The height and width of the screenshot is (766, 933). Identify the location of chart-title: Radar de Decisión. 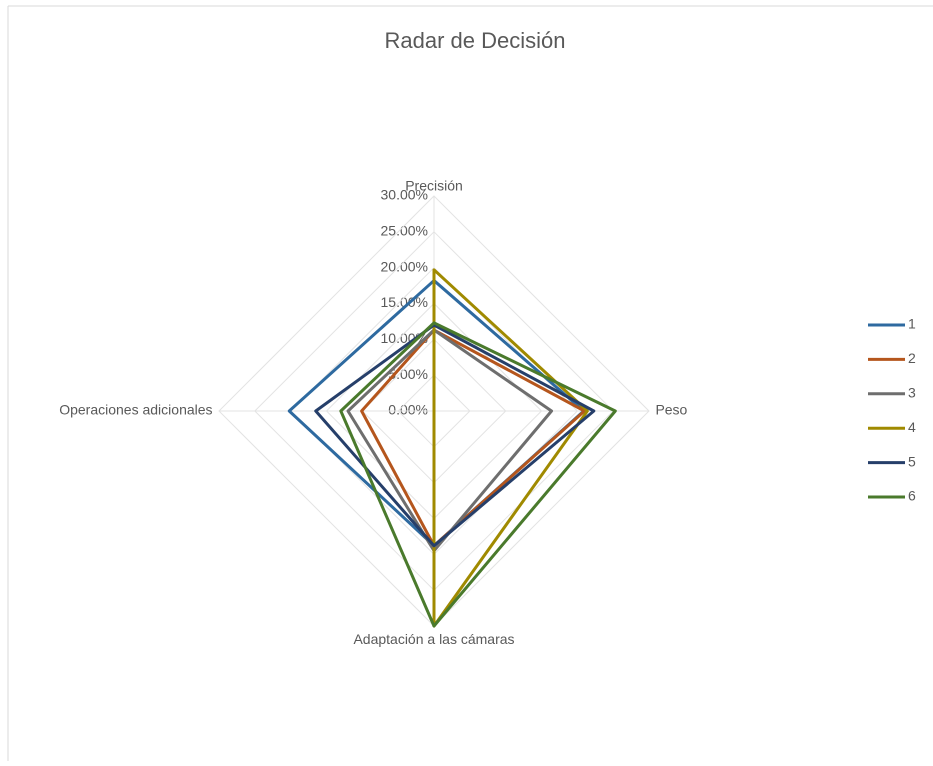
(475, 40).